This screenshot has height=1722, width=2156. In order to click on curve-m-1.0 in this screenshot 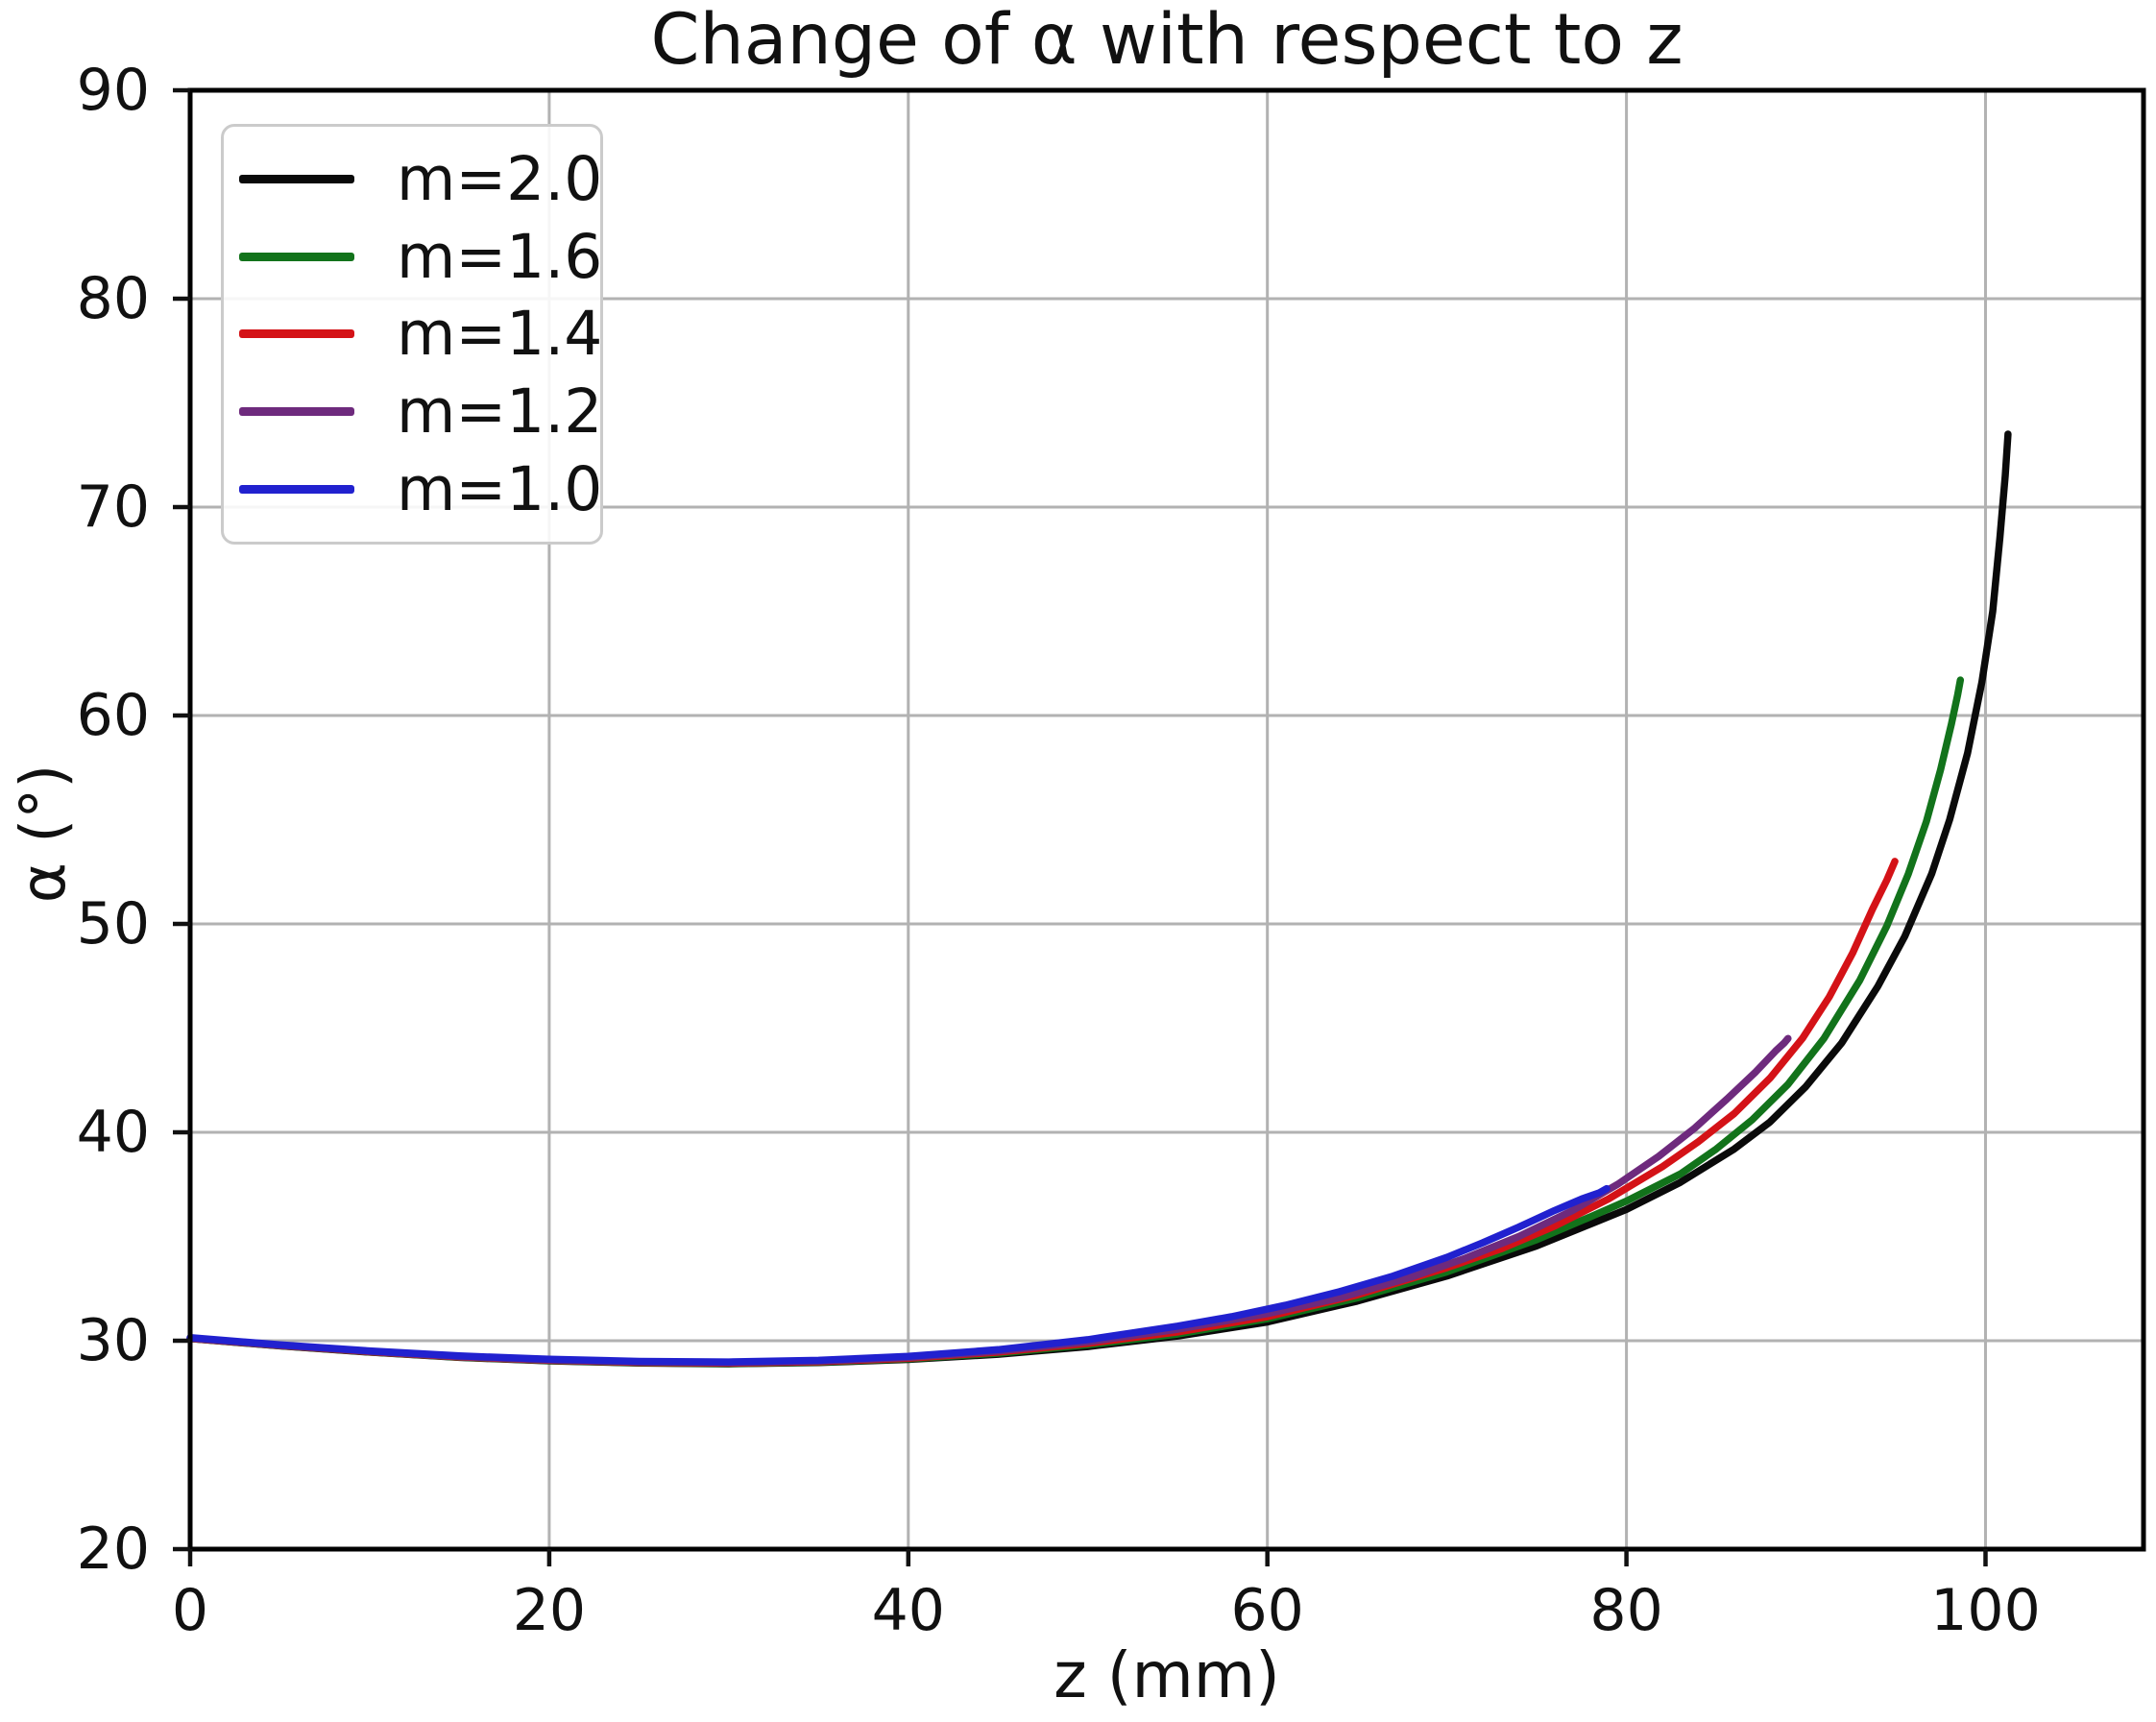, I will do `click(899, 1275)`.